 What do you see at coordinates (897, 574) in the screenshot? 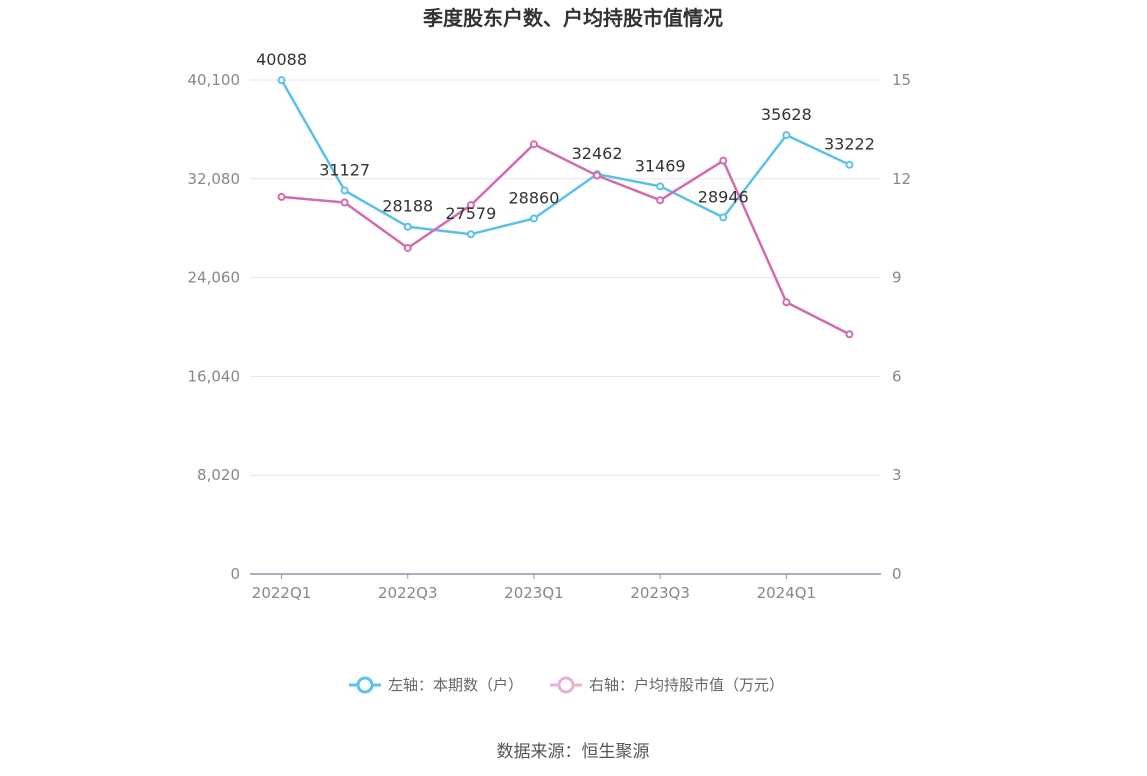
I see `right-axis-tick-label: 0` at bounding box center [897, 574].